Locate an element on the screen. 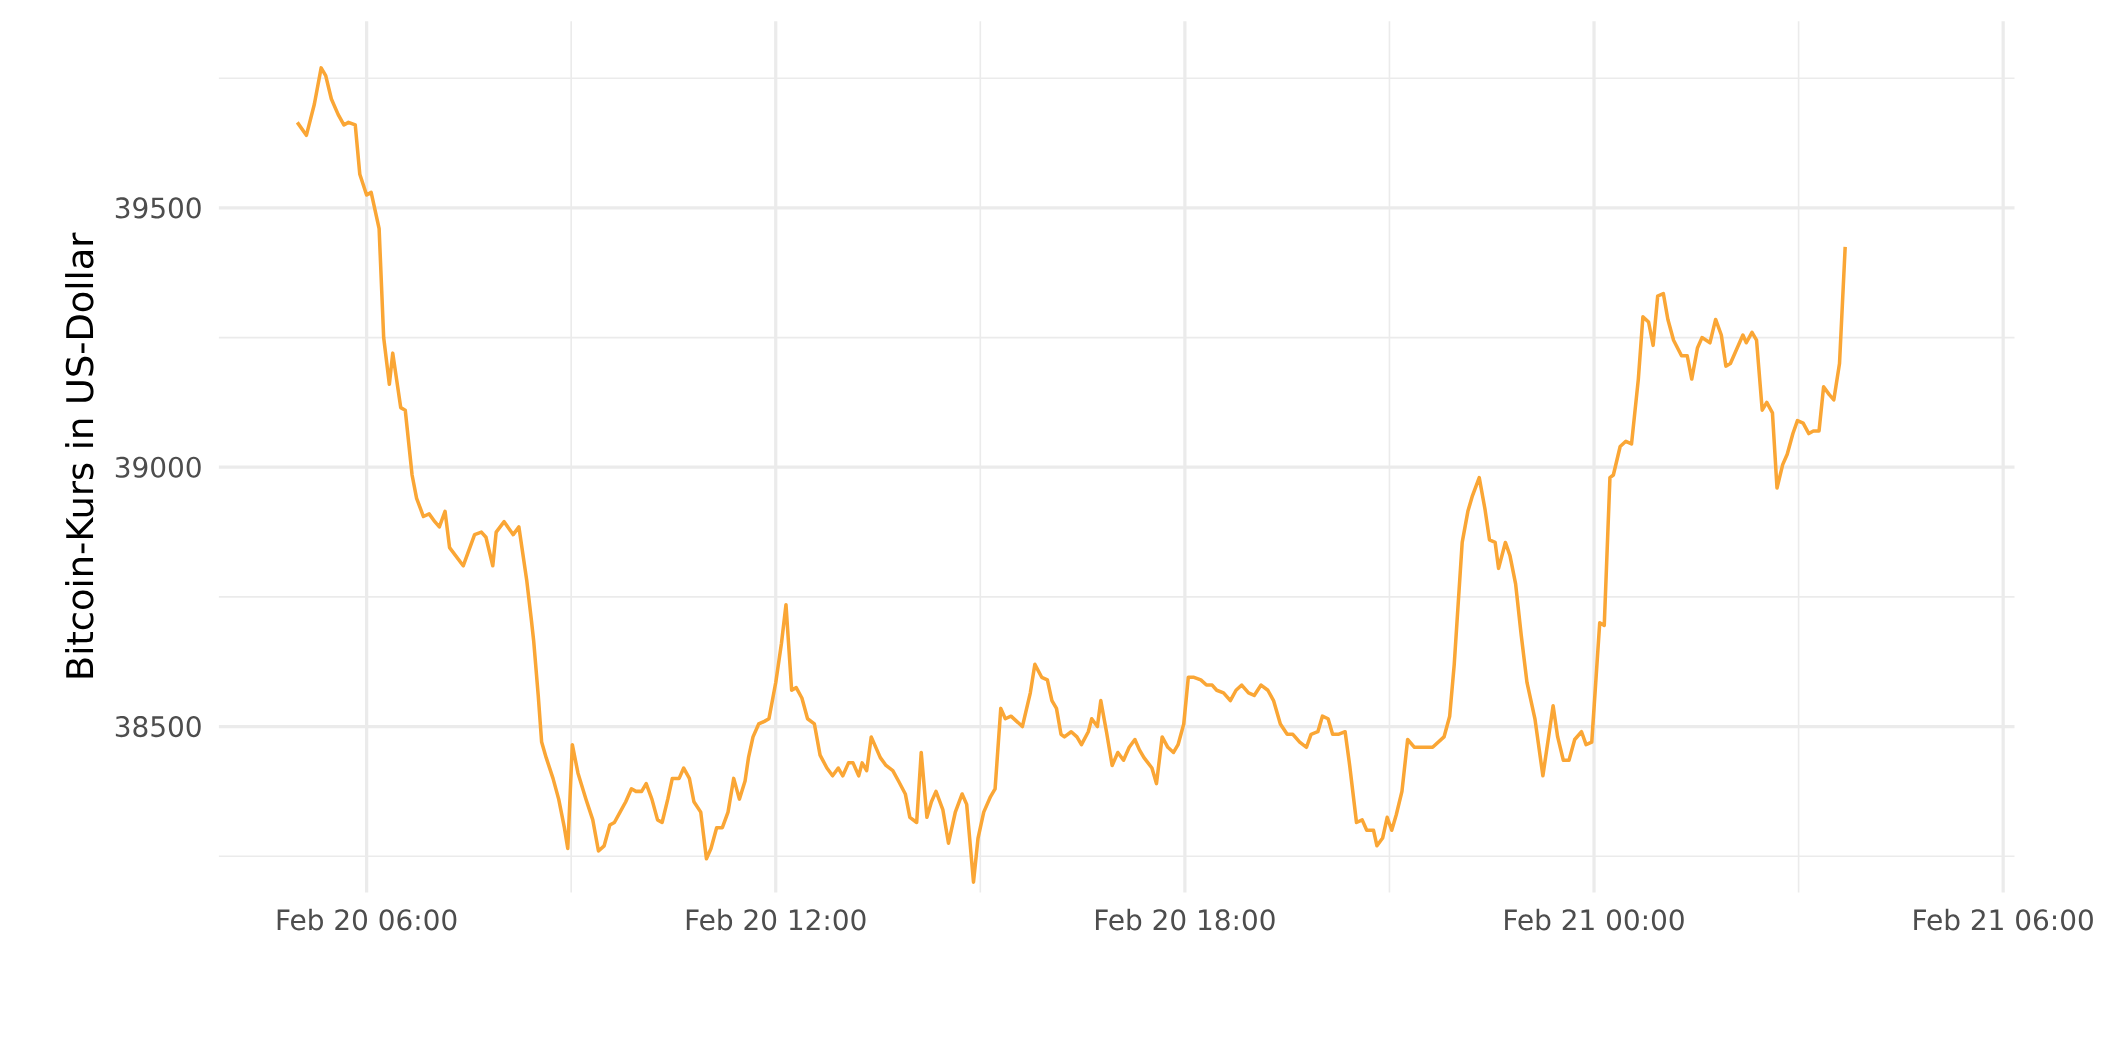 The width and height of the screenshot is (2125, 1062). y-tick-label: 38500 is located at coordinates (158, 726).